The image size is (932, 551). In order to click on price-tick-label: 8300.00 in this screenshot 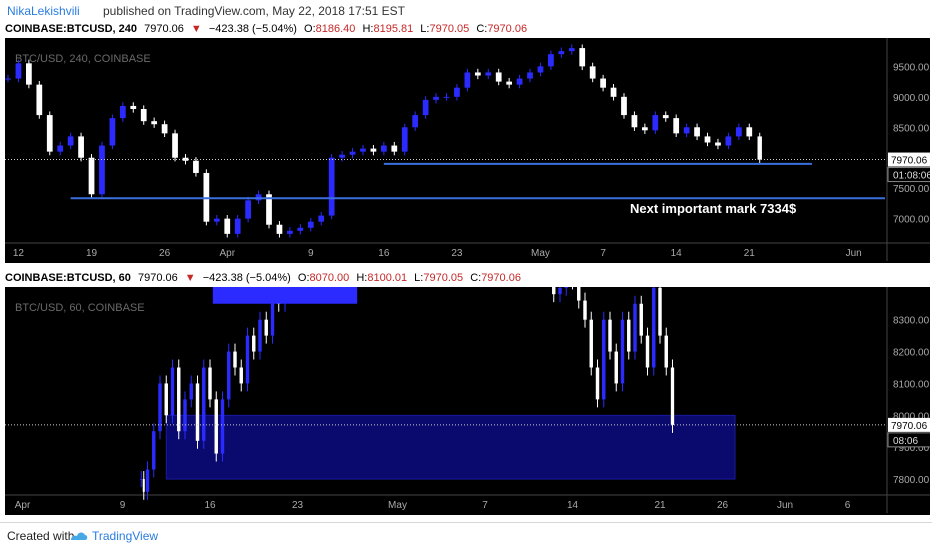, I will do `click(911, 321)`.